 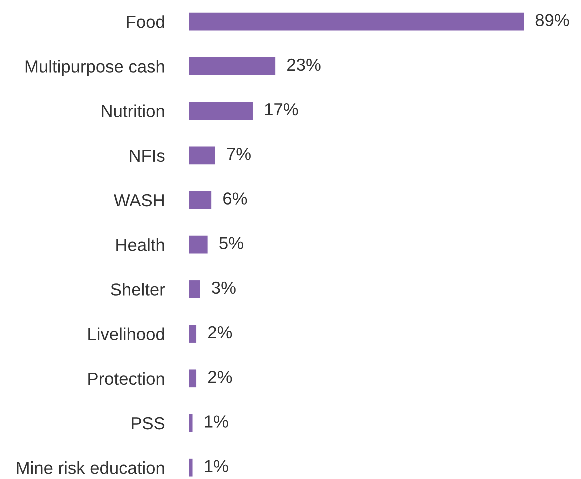 What do you see at coordinates (138, 289) in the screenshot?
I see `y-tick-label: Shelter` at bounding box center [138, 289].